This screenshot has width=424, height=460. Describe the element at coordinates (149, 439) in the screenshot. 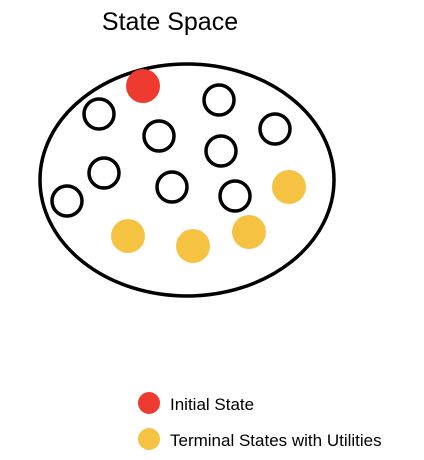

I see `legend-terminal-swatch` at that location.